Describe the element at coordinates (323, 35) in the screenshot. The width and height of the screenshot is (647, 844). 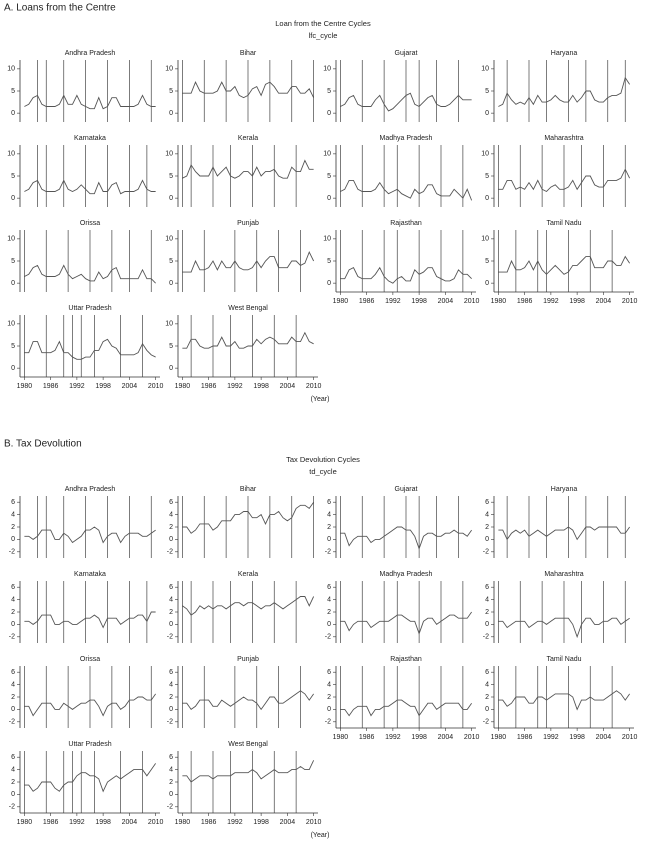
I see `chart-subtitle: lfc_cycle` at that location.